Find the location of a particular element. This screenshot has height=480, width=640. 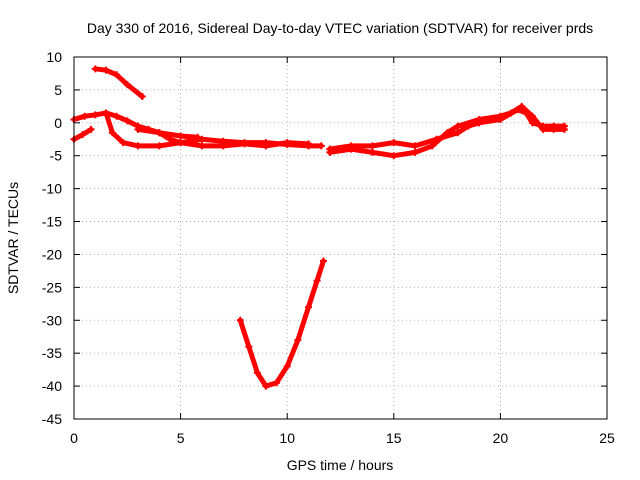

x-axis-label: GPS time / hours is located at coordinates (340, 465).